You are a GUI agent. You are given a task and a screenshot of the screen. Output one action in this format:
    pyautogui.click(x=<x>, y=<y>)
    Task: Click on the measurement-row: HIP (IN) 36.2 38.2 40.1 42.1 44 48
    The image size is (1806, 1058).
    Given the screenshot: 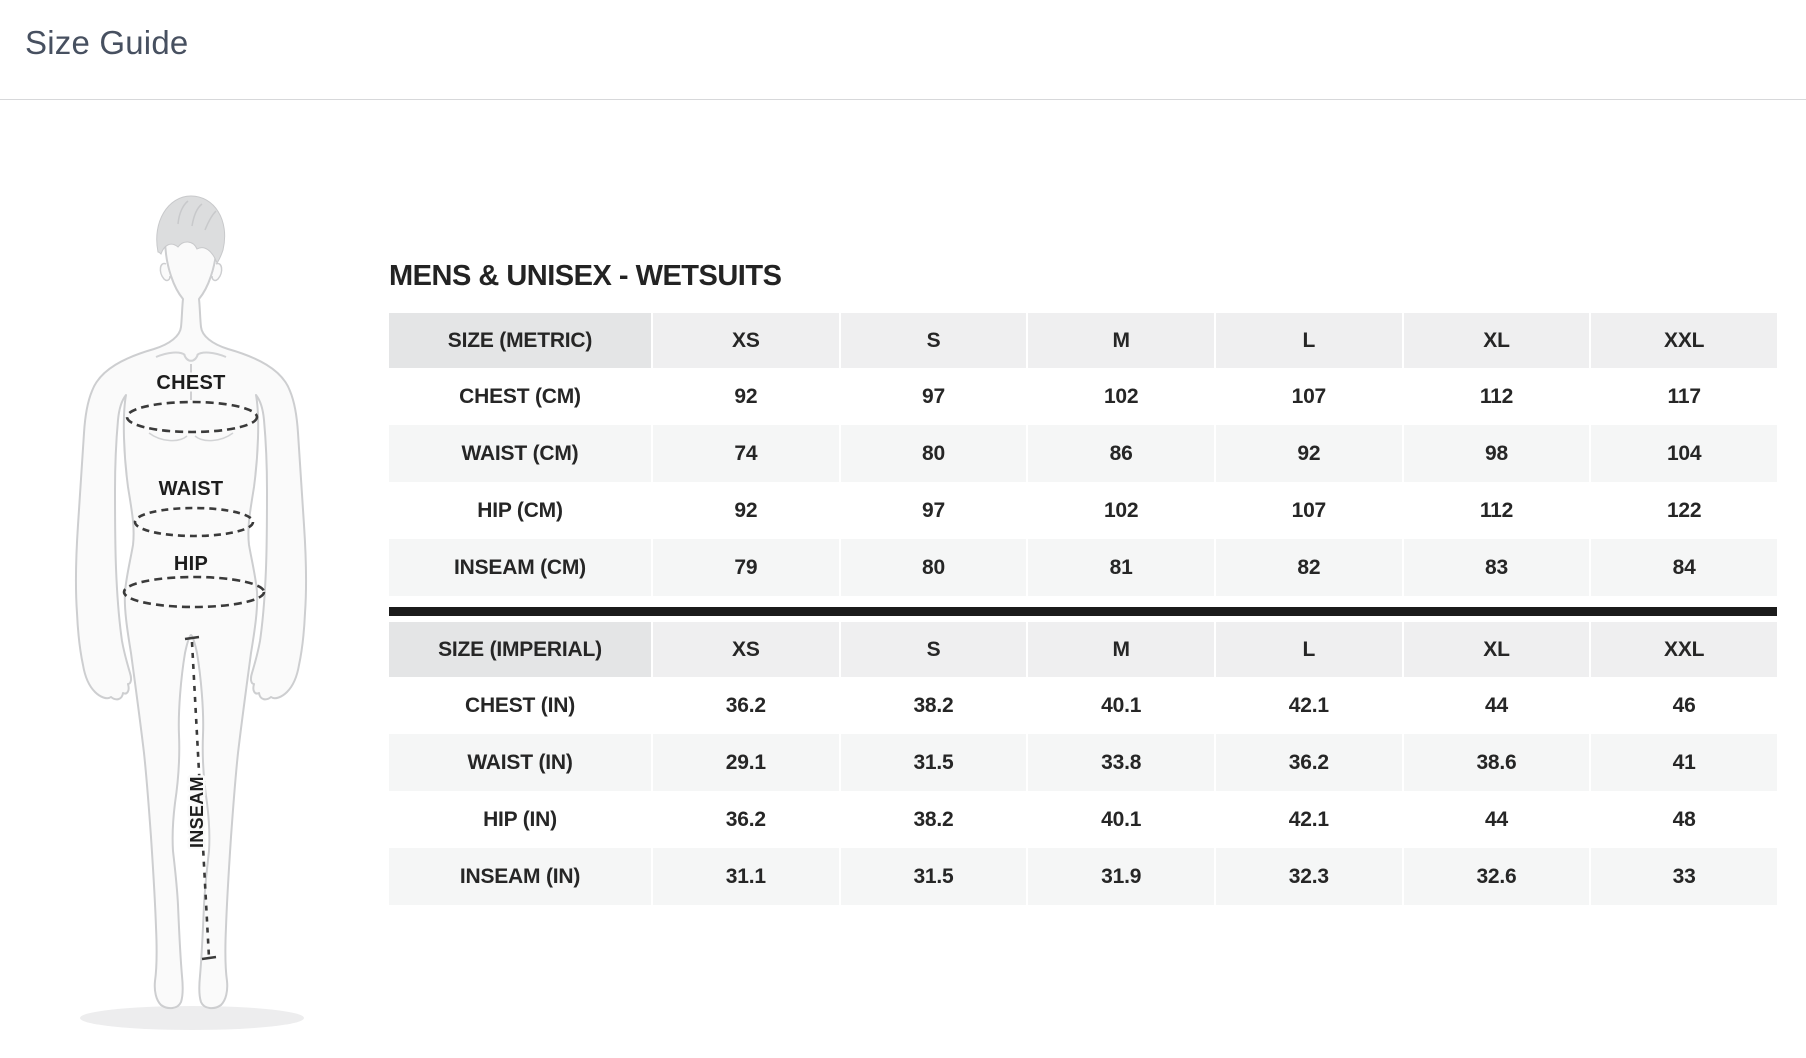 What is the action you would take?
    pyautogui.click(x=1083, y=819)
    